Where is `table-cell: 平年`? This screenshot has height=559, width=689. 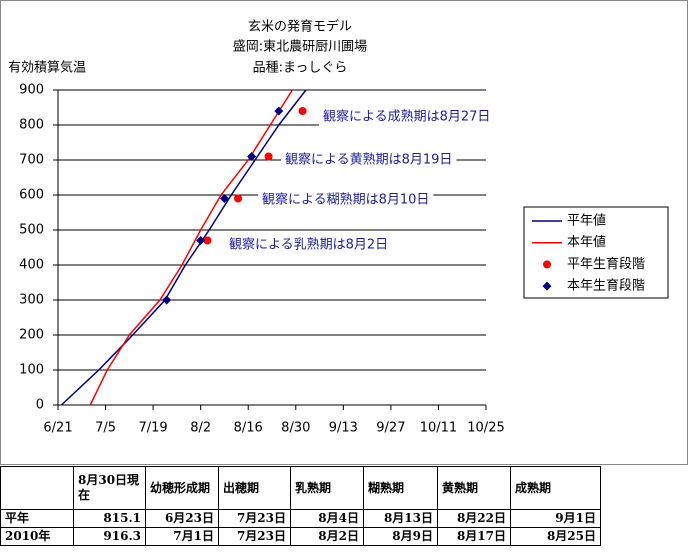 table-cell: 平年 is located at coordinates (37, 518).